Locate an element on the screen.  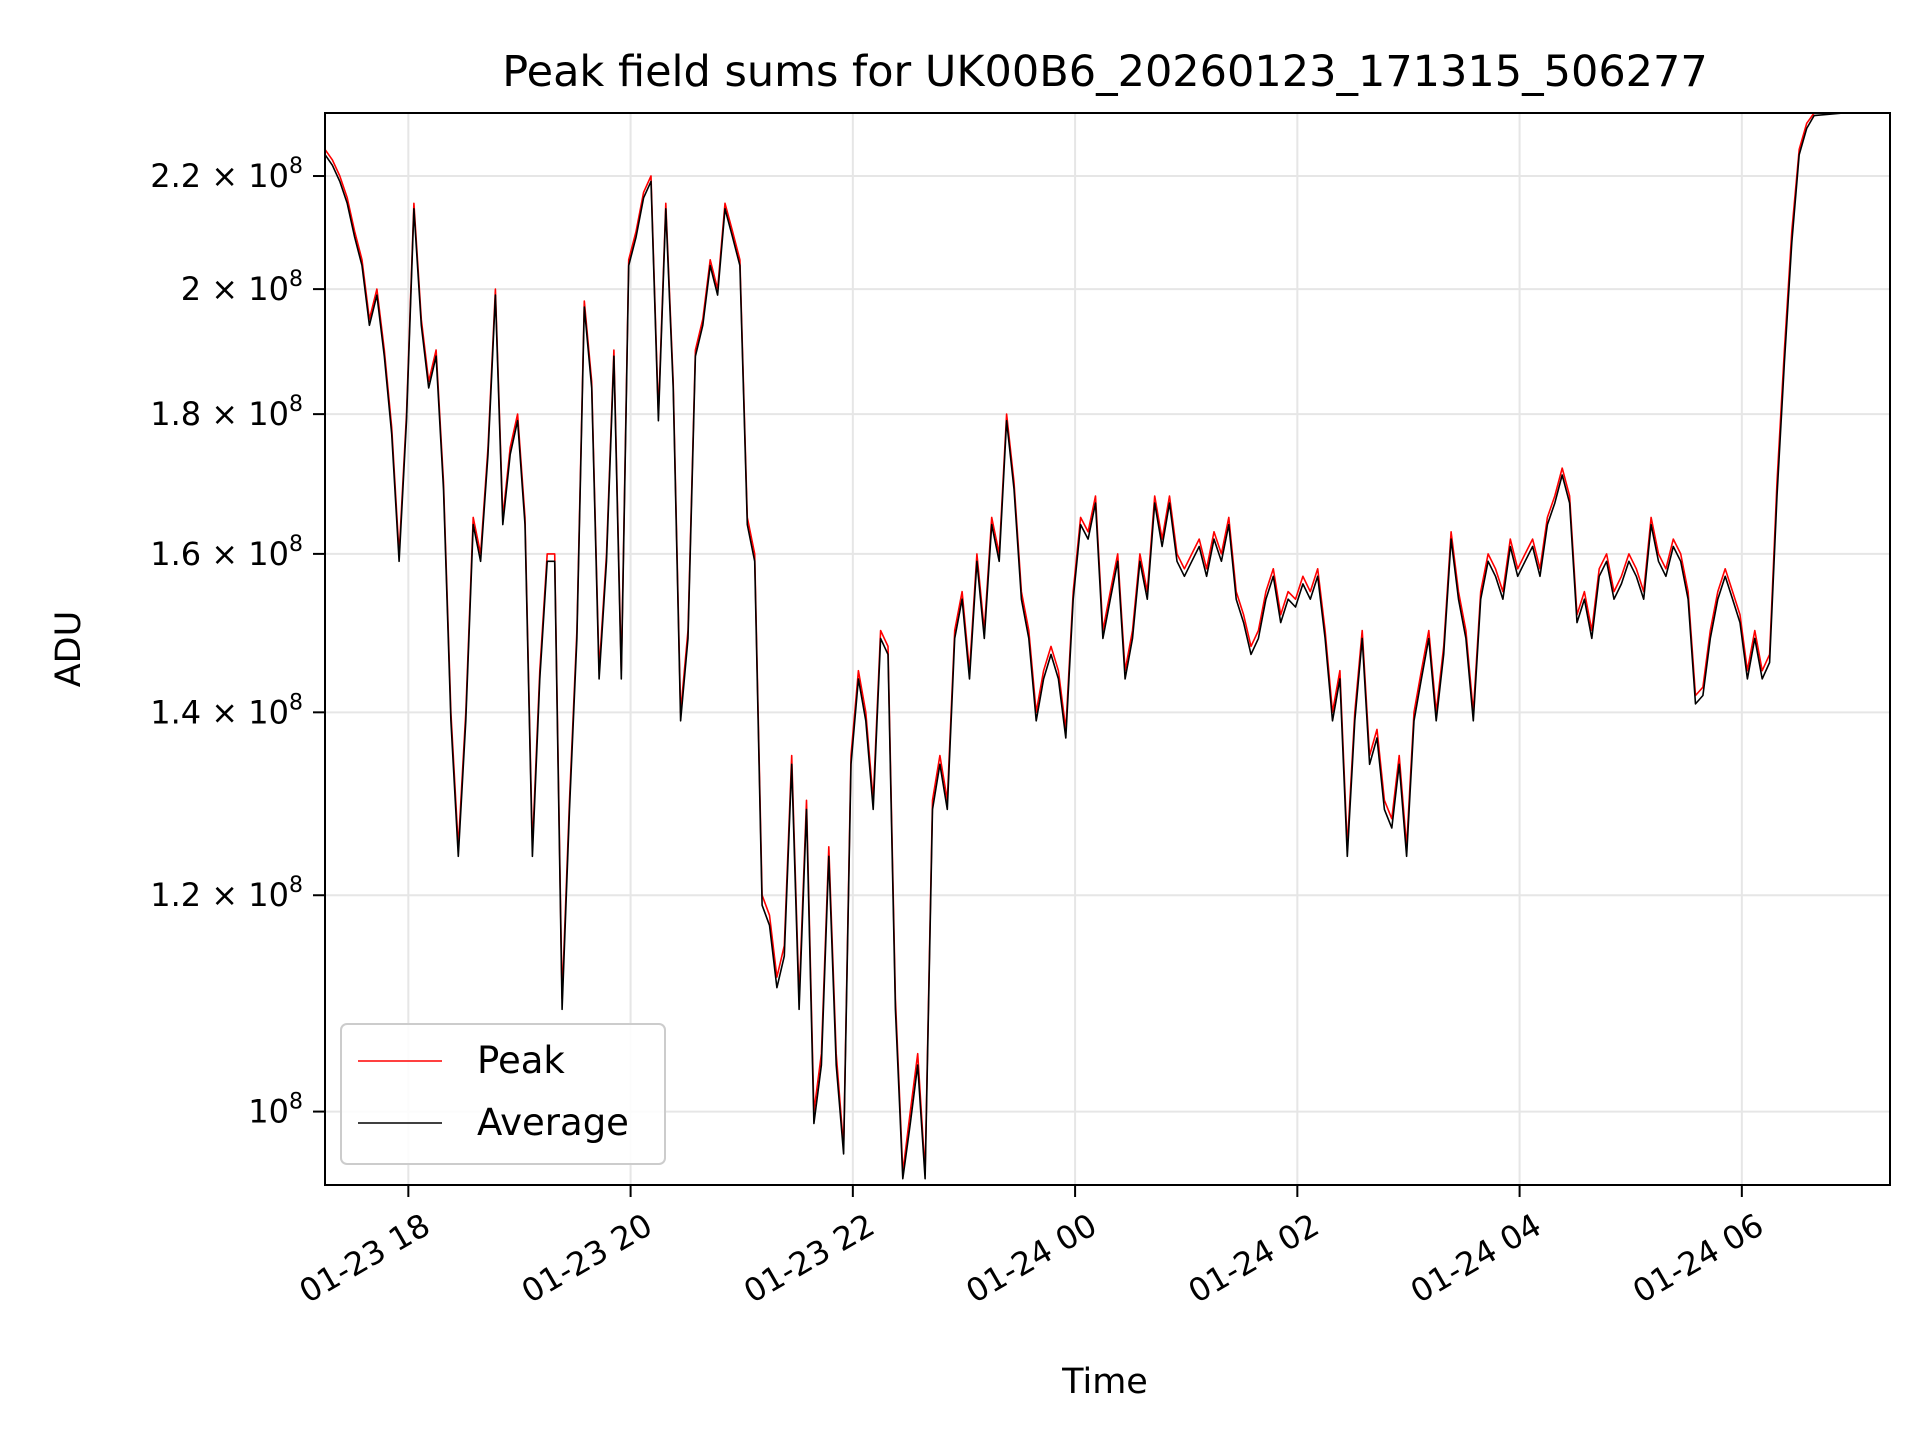
legend: Peak Average is located at coordinates (503, 1094).